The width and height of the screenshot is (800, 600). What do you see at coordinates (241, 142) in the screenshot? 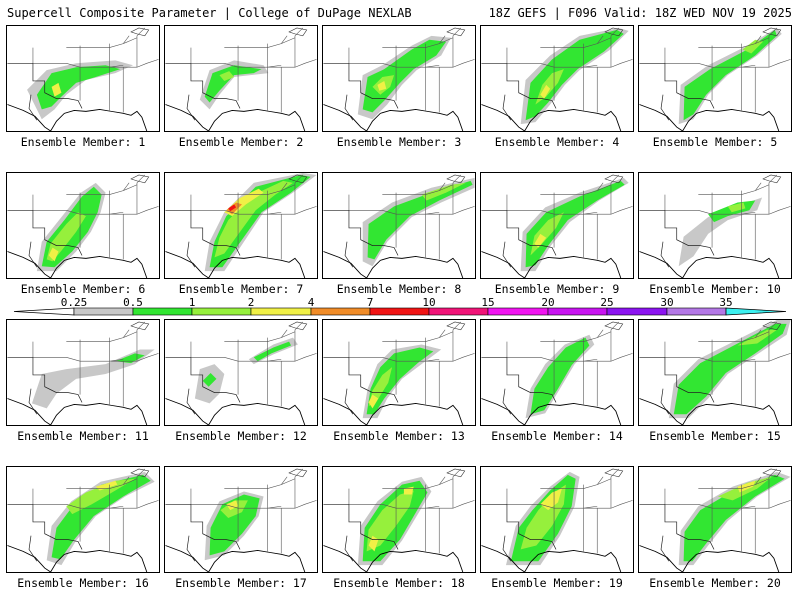
I see `ensemble-member-label: Ensemble Member: 2` at bounding box center [241, 142].